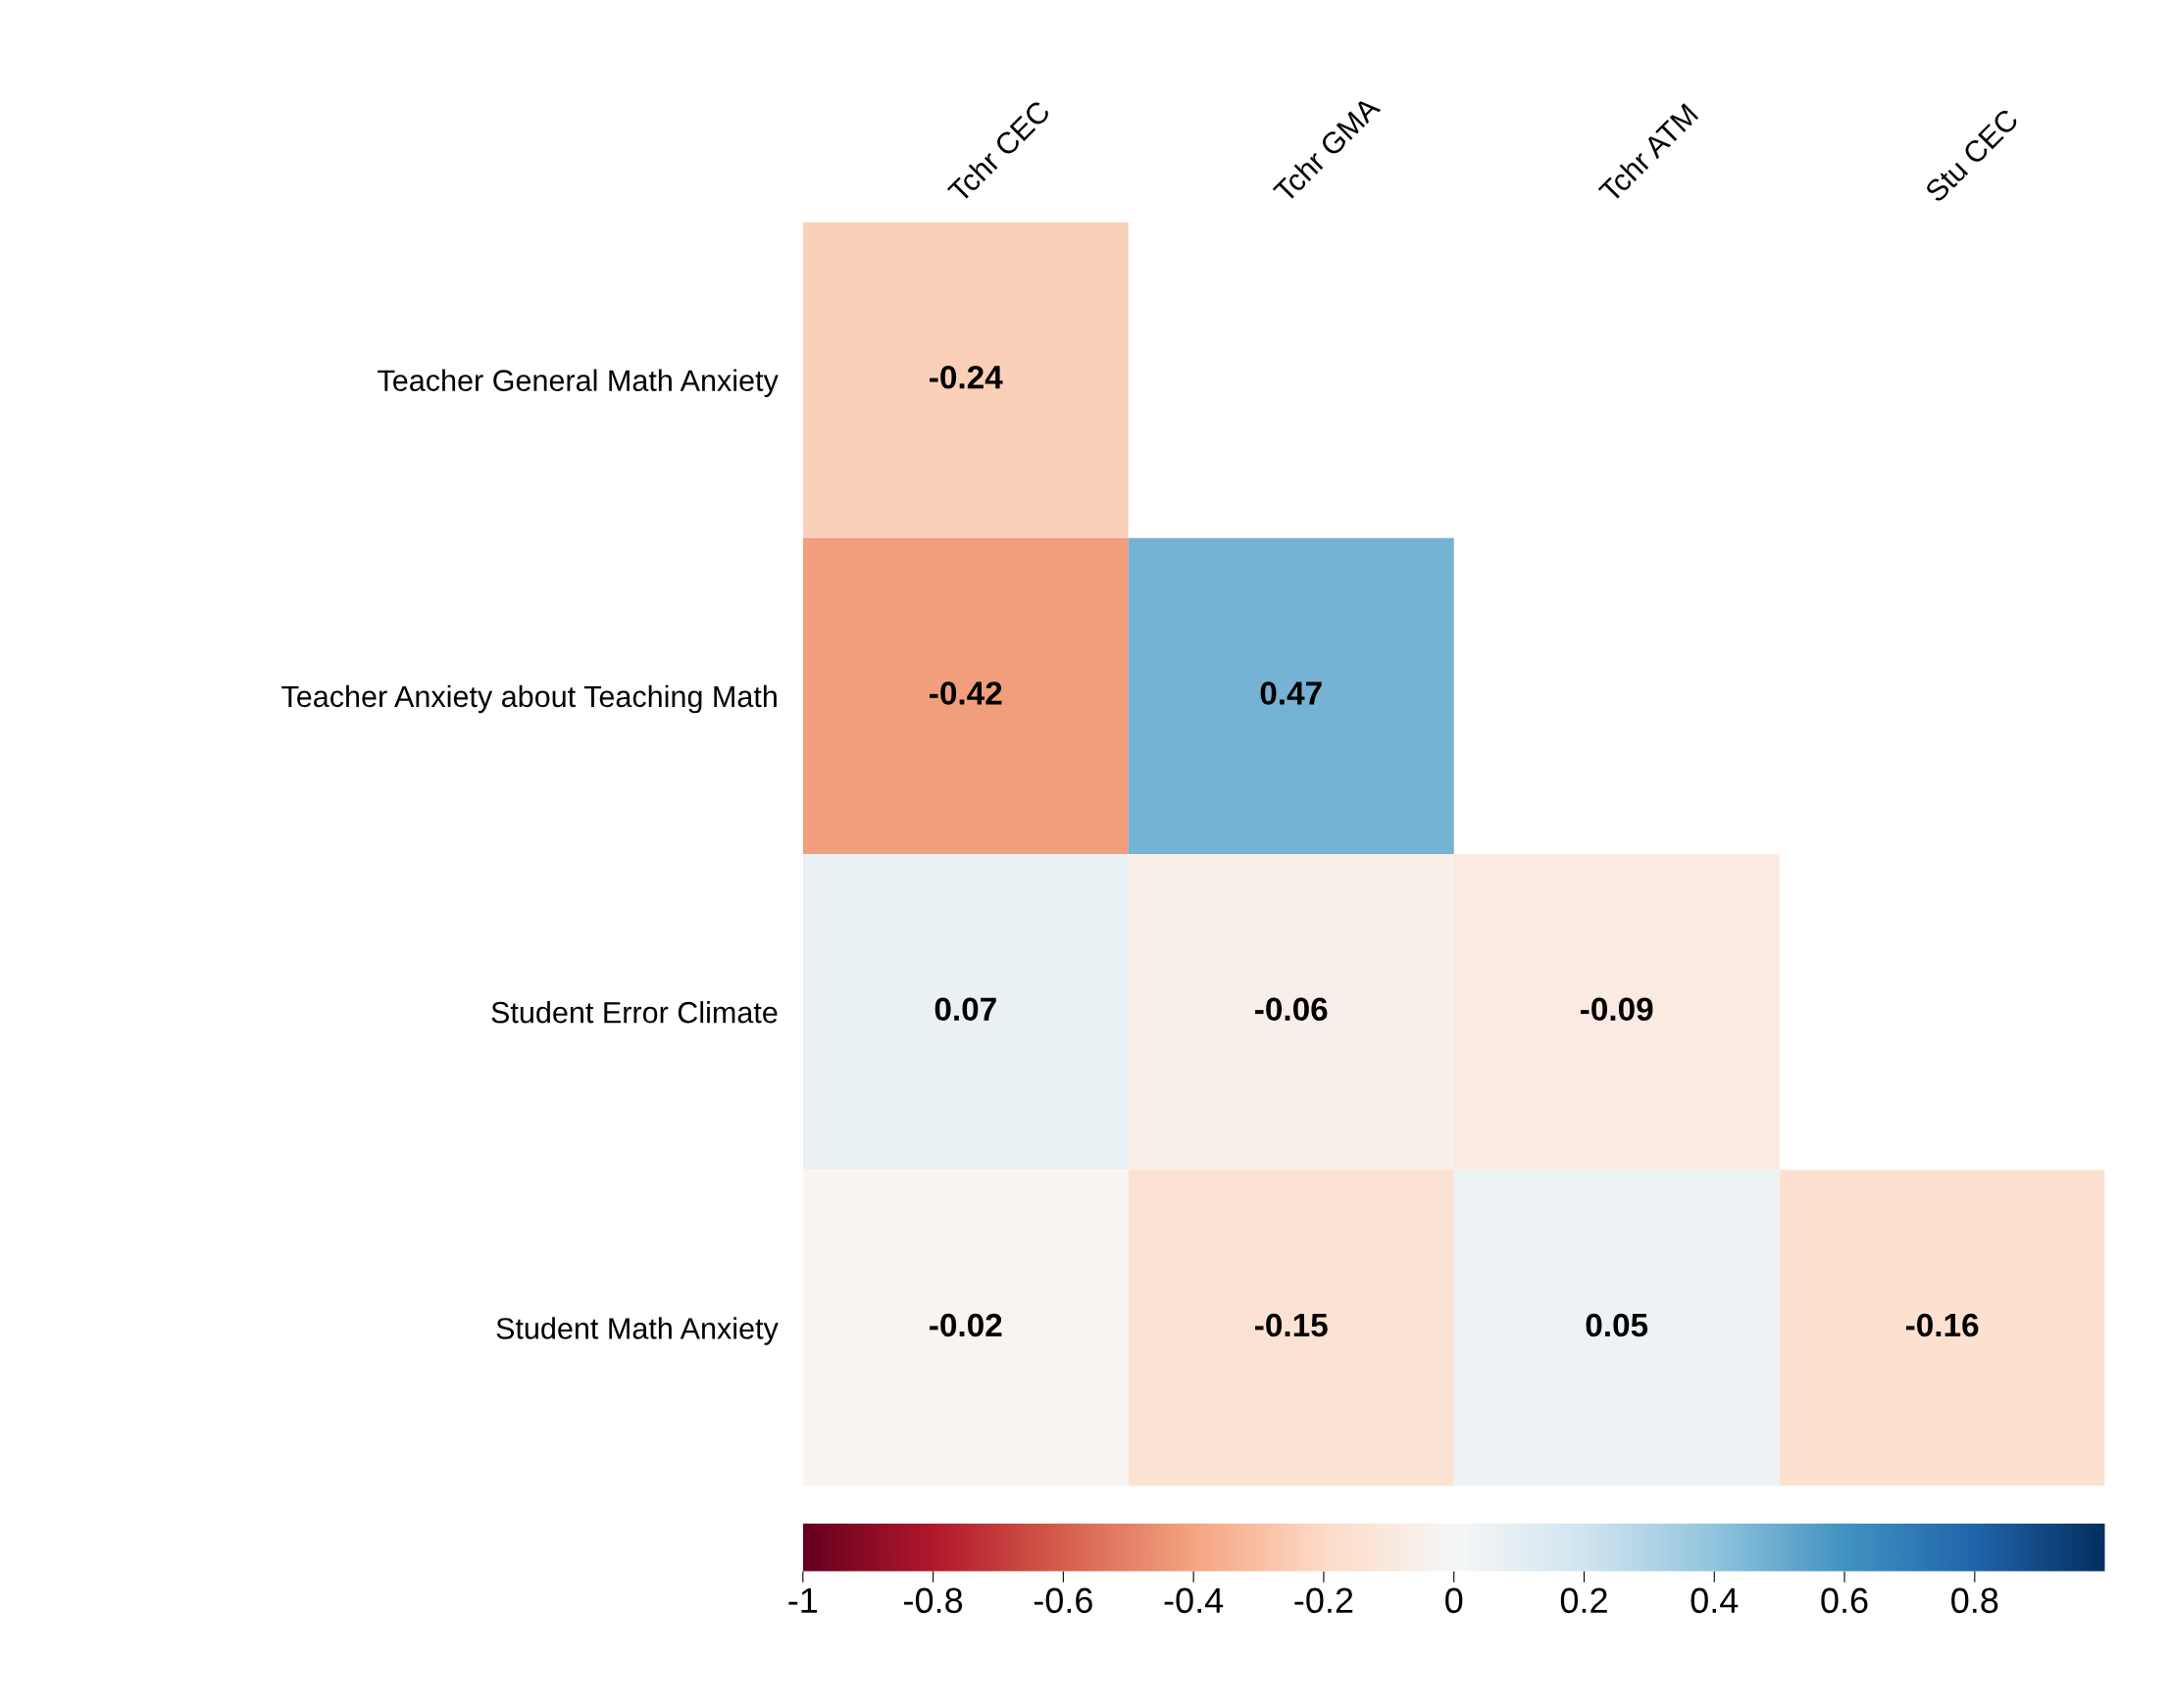  Describe the element at coordinates (967, 377) in the screenshot. I see `data-label: -0.24` at that location.